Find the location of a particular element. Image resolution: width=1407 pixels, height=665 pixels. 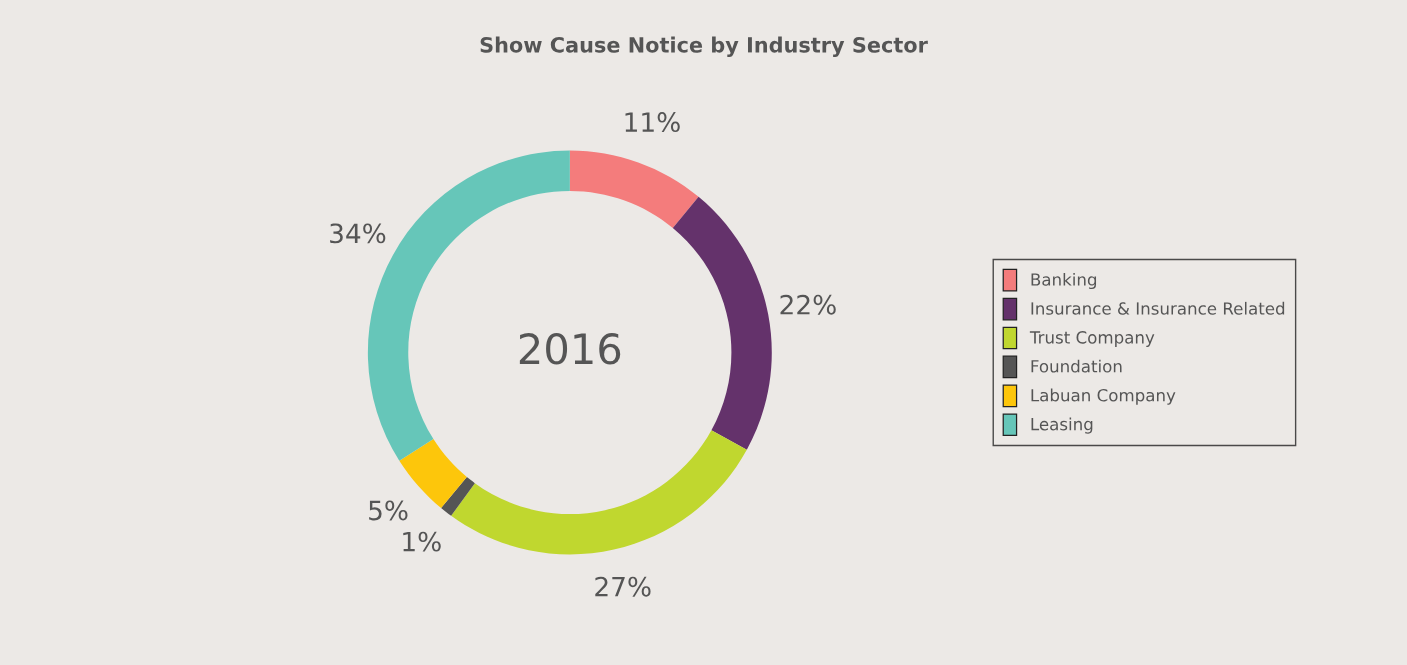

legend-label: Labuan Company is located at coordinates (1103, 396).